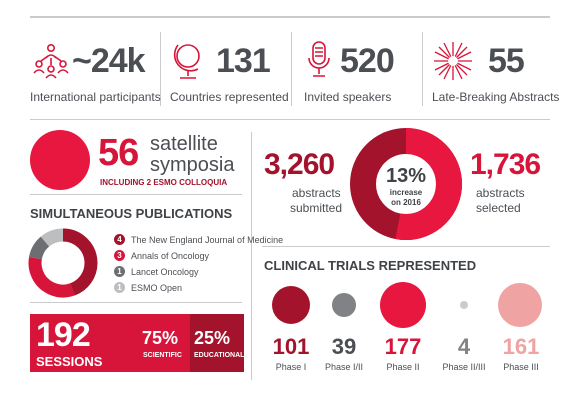 This screenshot has height=401, width=580. Describe the element at coordinates (291, 367) in the screenshot. I see `trial-phase-label: Phase I` at that location.